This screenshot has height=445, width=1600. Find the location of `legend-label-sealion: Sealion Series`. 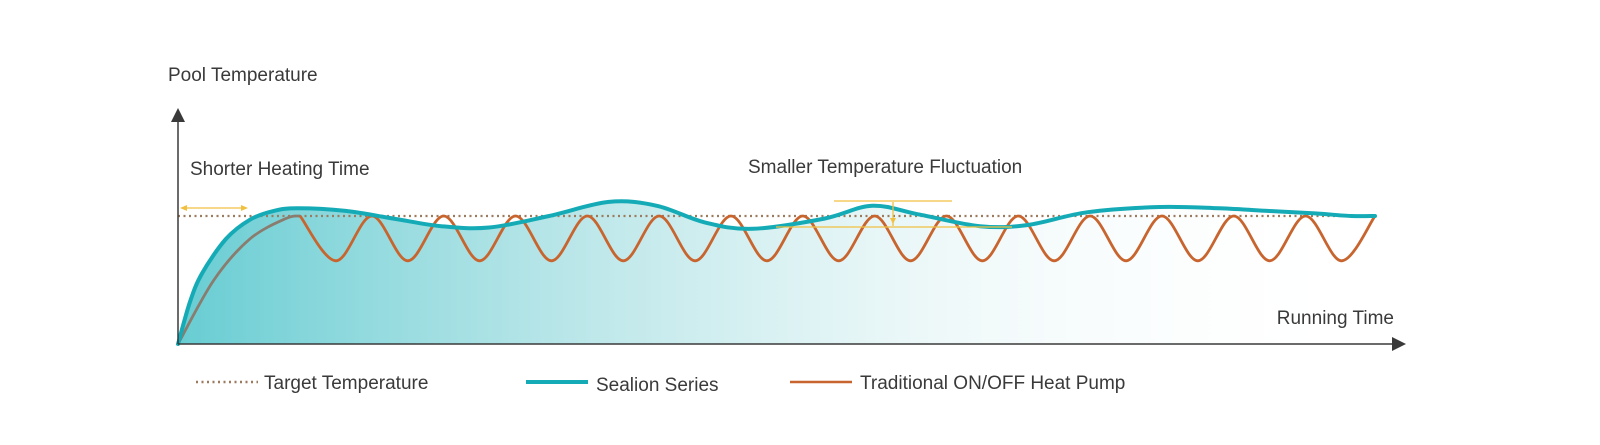

legend-label-sealion: Sealion Series is located at coordinates (657, 385).